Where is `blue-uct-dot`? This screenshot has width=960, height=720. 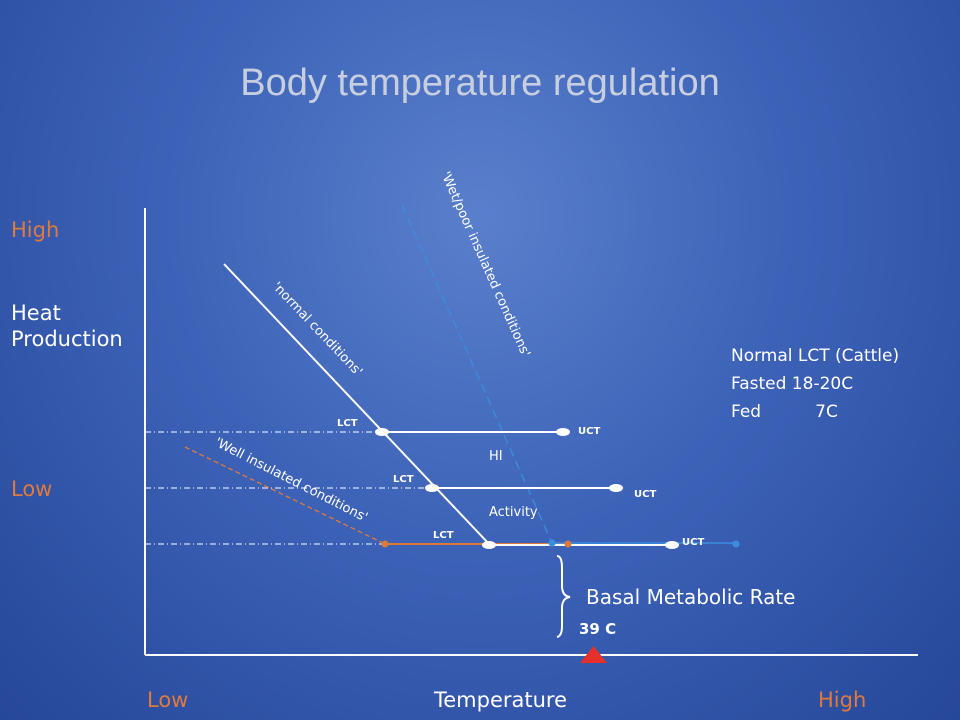 blue-uct-dot is located at coordinates (736, 544).